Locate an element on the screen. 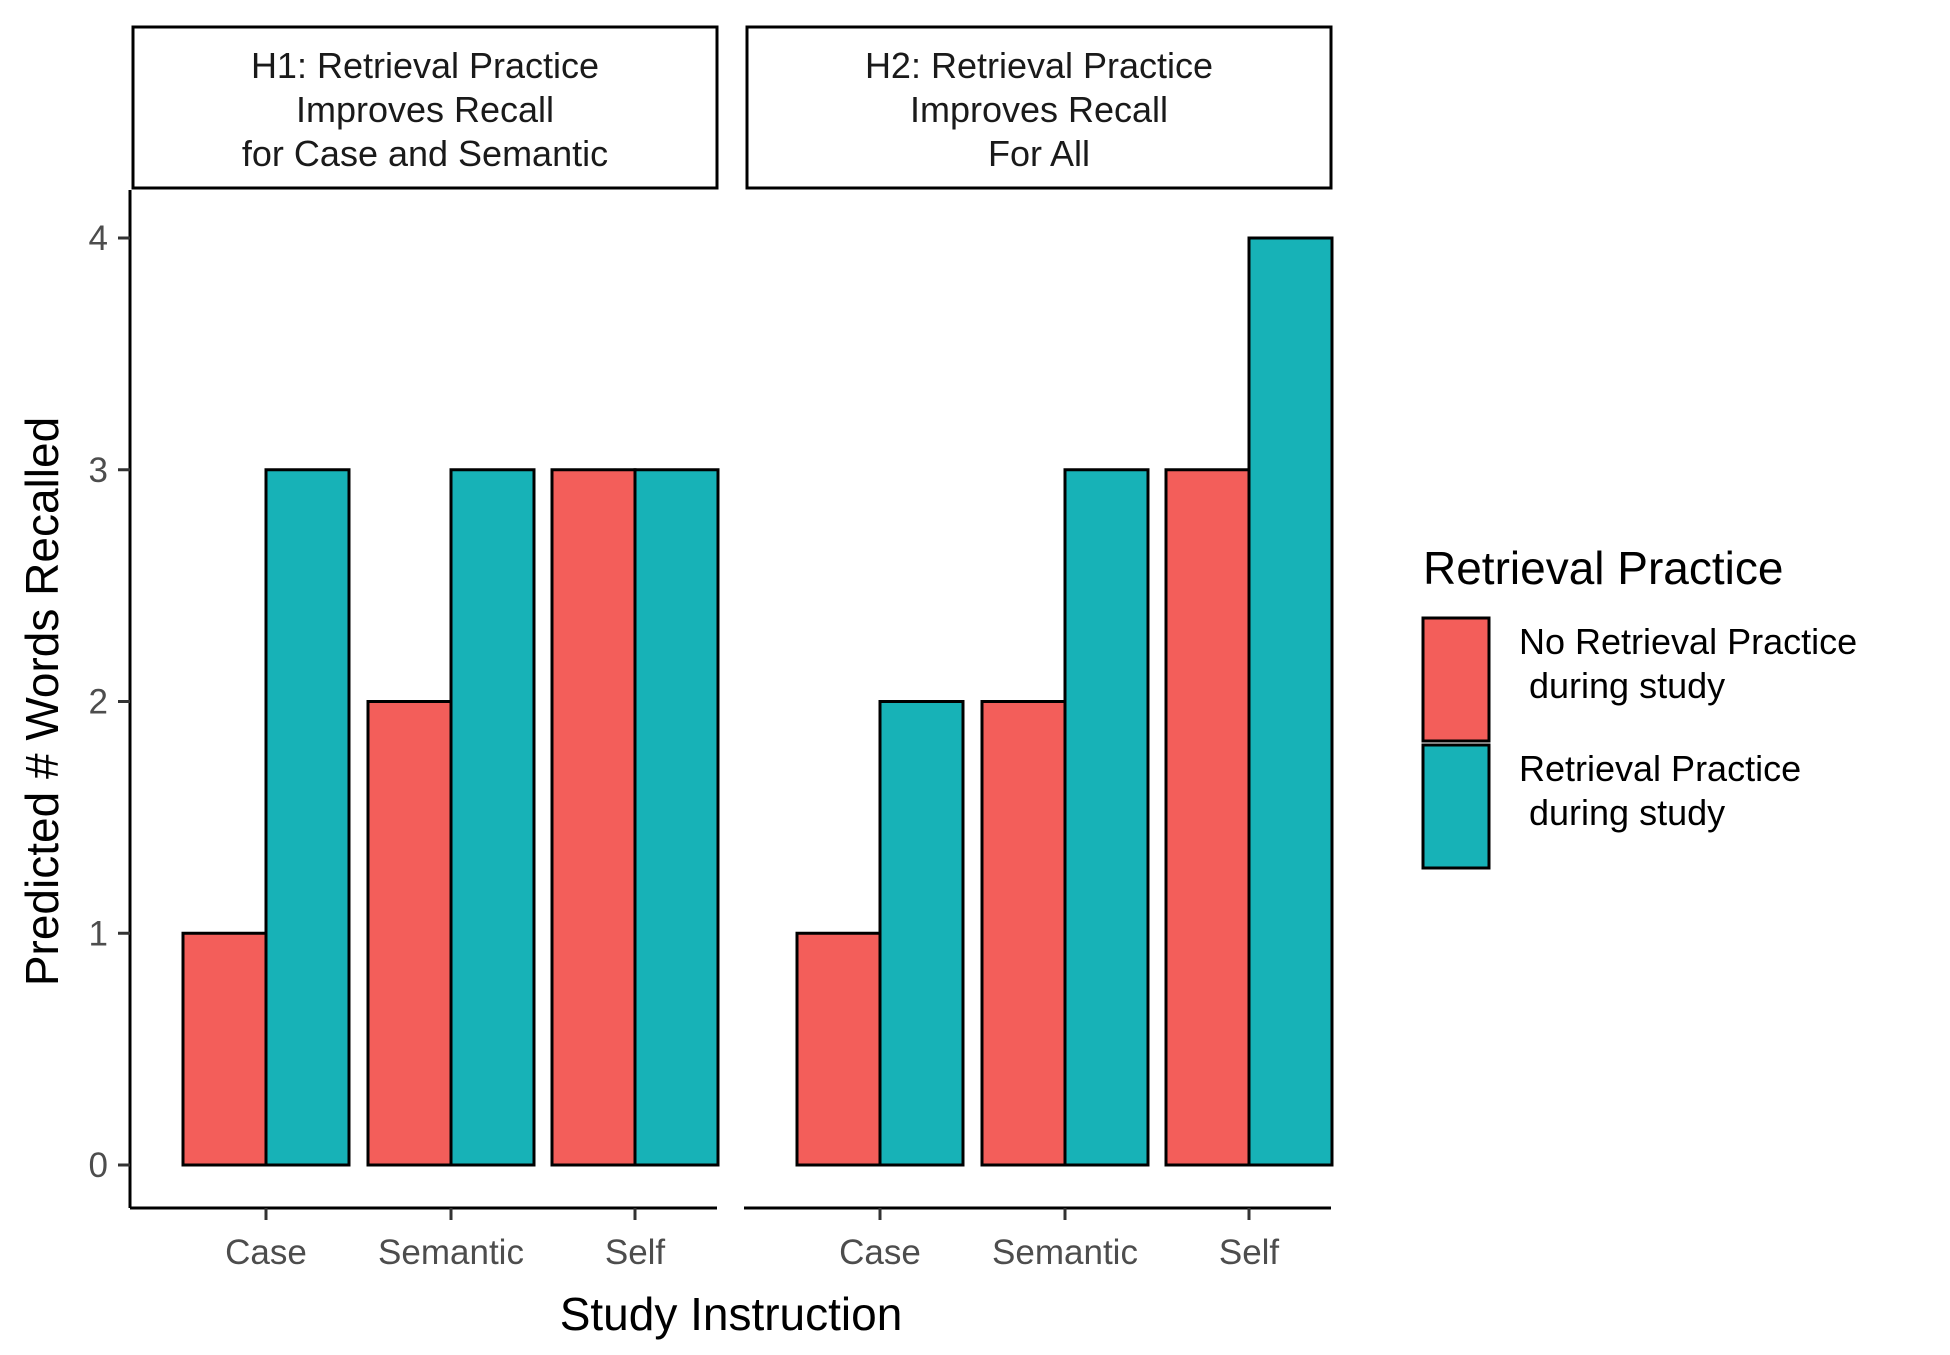 This screenshot has height=1355, width=1950. facet-strip-text-2-line-3: For All is located at coordinates (1039, 153).